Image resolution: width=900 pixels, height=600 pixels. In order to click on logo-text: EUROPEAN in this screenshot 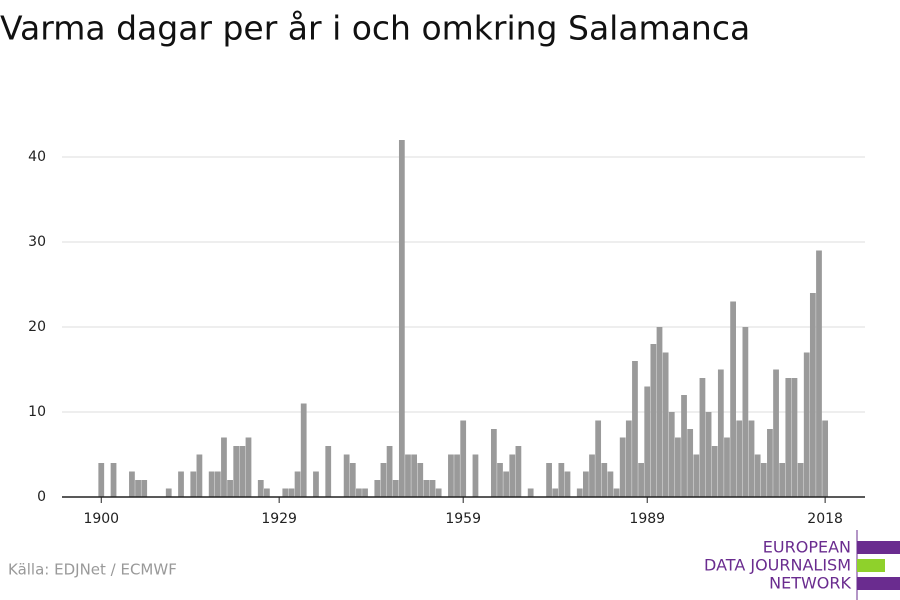, I will do `click(807, 547)`.